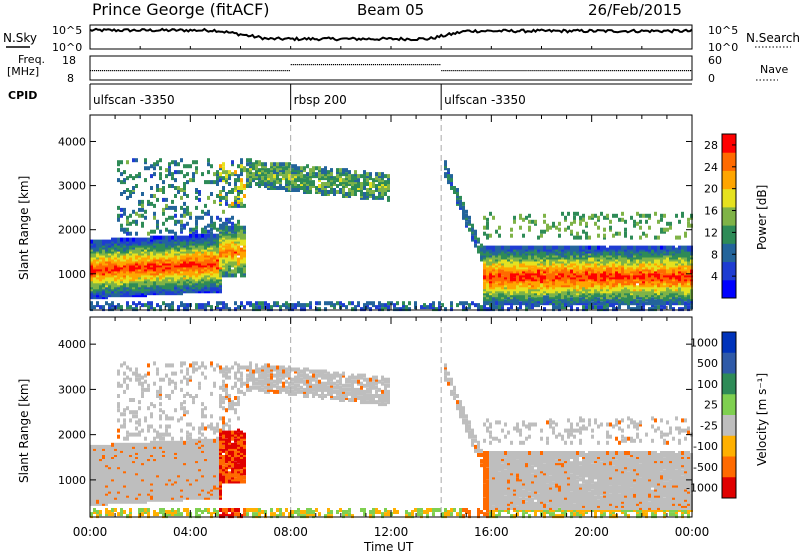 The image size is (800, 554). Describe the element at coordinates (134, 100) in the screenshot. I see `cpid-segment-label: ulfscan -3350` at that location.